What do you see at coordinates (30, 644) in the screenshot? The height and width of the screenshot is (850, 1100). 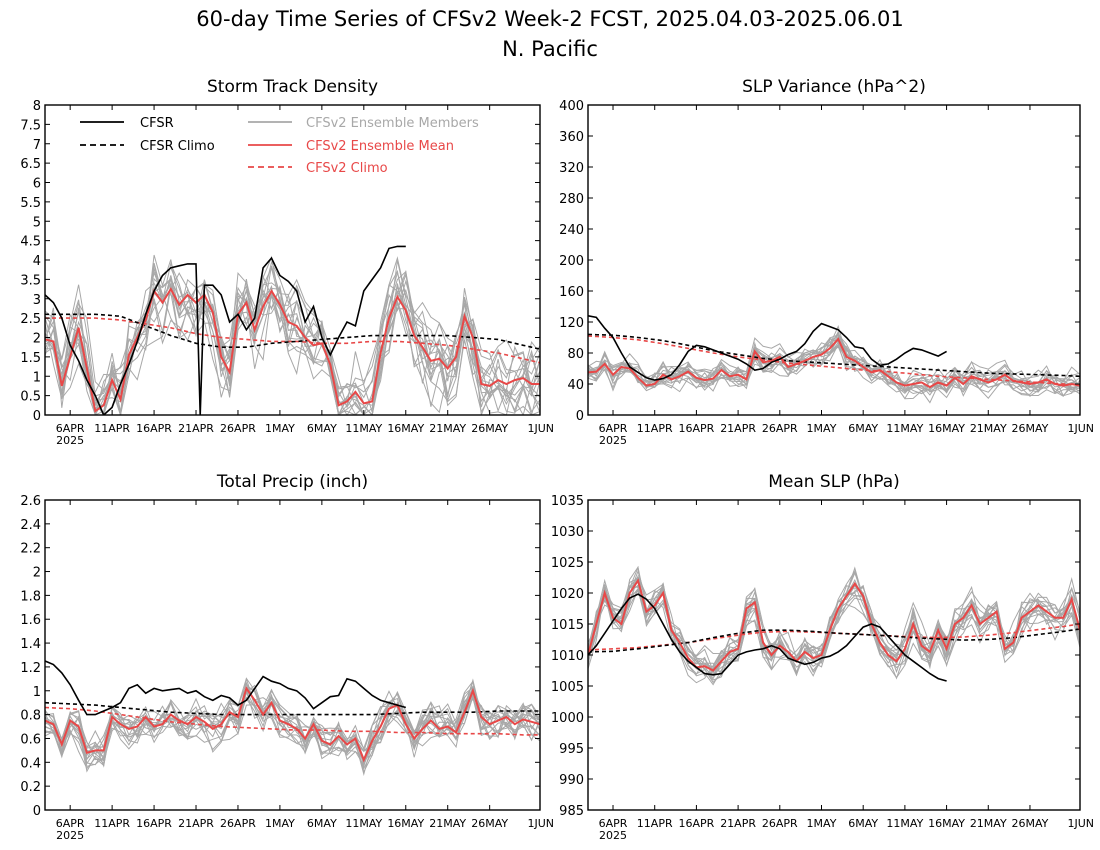 I see `y-tick-label: 1.4` at bounding box center [30, 644].